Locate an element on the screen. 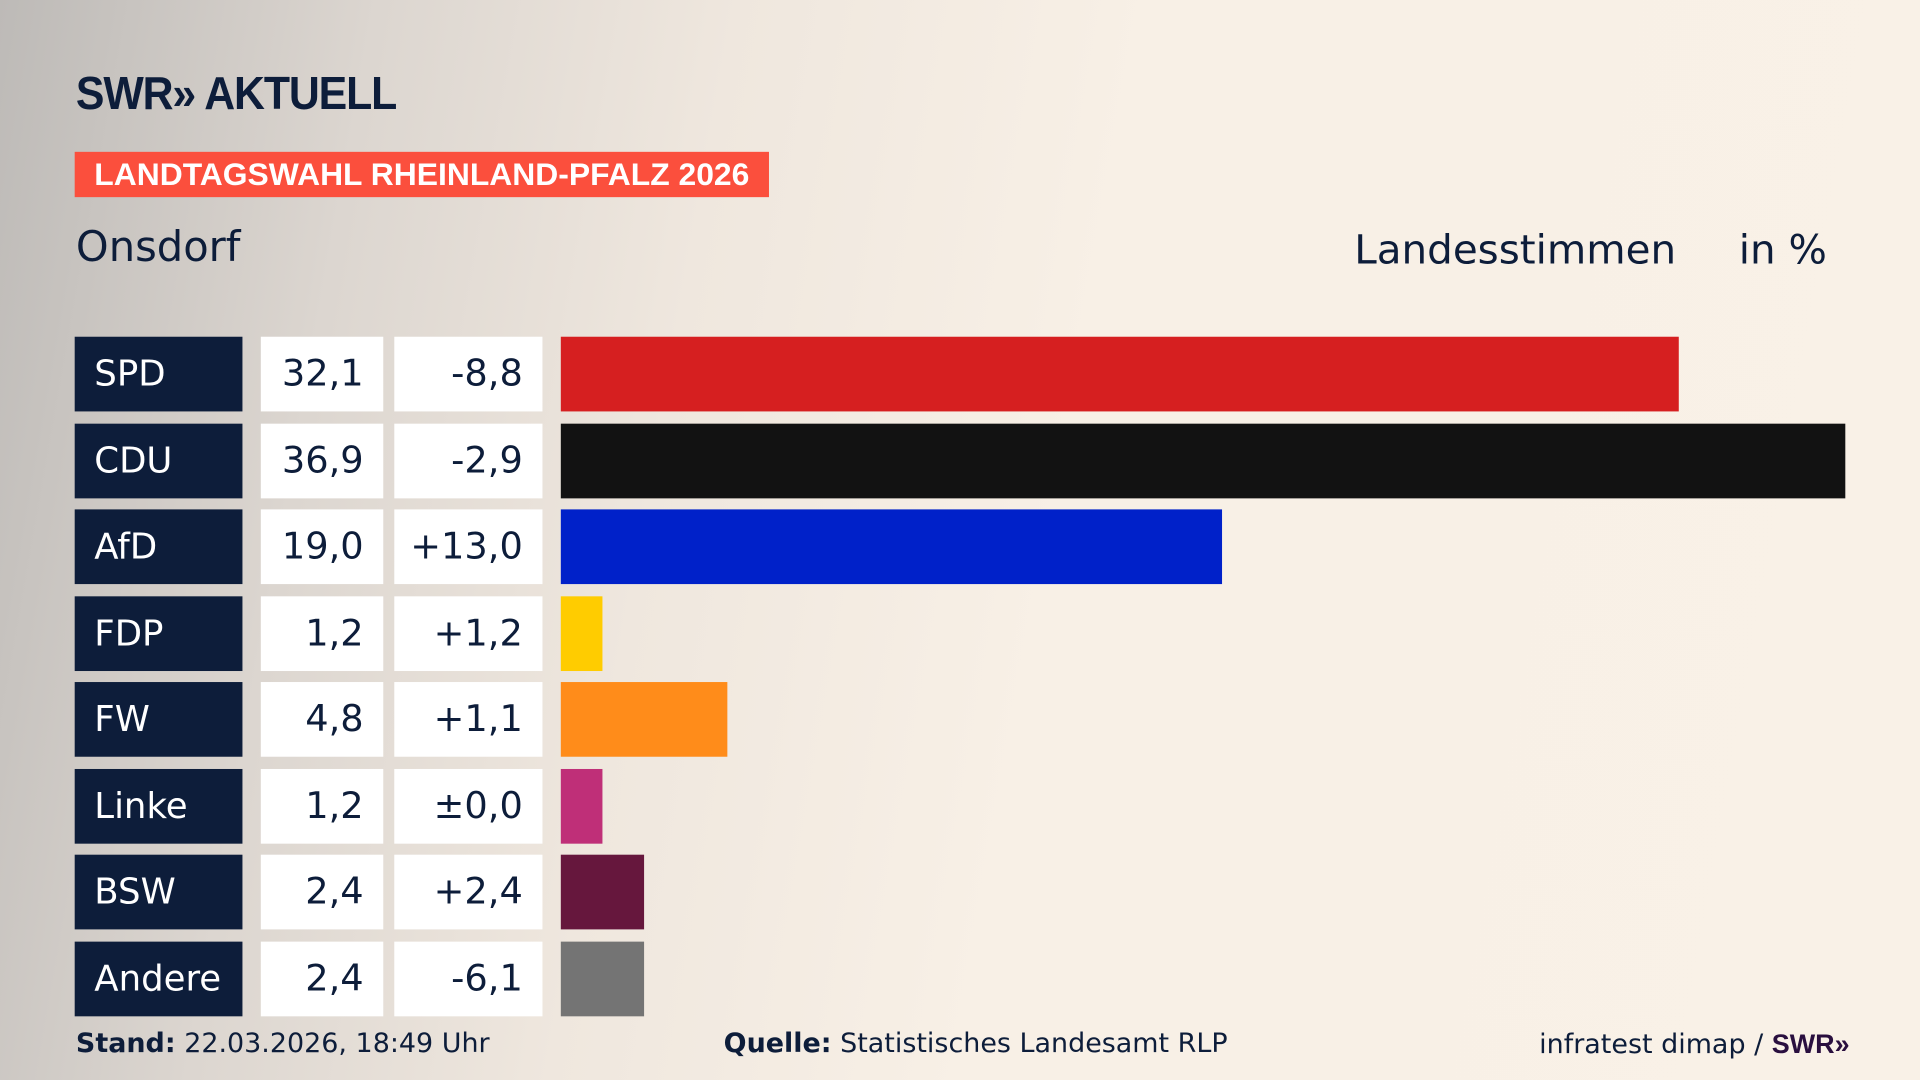 The height and width of the screenshot is (1080, 1920). swr-logo: SWR» is located at coordinates (1810, 1044).